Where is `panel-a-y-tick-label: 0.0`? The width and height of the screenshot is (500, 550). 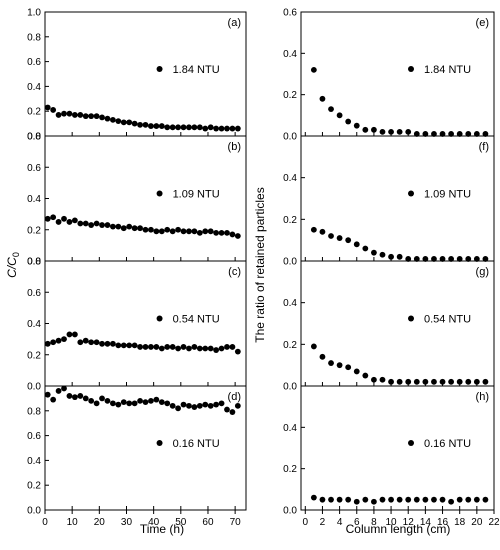
panel-a-y-tick-label: 0.0 is located at coordinates (34, 137).